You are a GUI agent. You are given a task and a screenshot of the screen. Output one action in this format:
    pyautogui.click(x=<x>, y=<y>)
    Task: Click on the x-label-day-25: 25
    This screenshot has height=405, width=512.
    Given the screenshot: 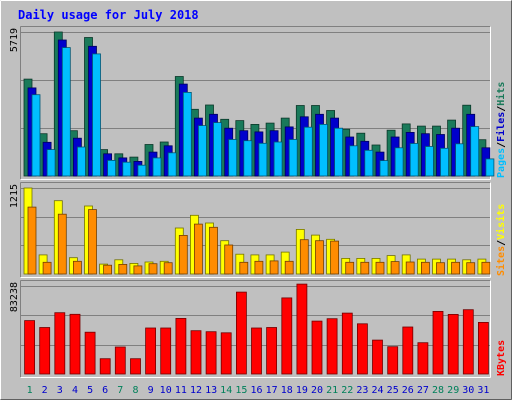 What is the action you would take?
    pyautogui.click(x=393, y=390)
    